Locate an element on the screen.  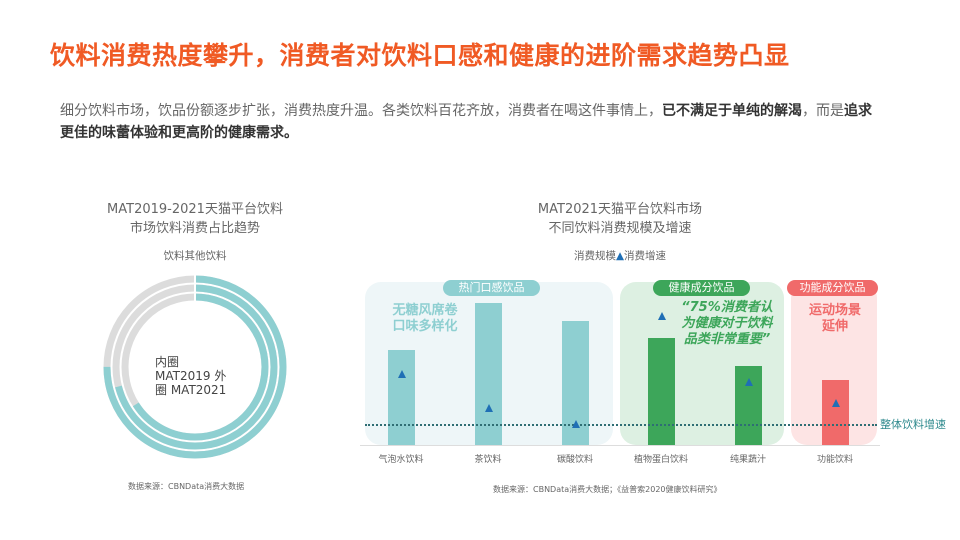
donut-chart is located at coordinates (195, 367).